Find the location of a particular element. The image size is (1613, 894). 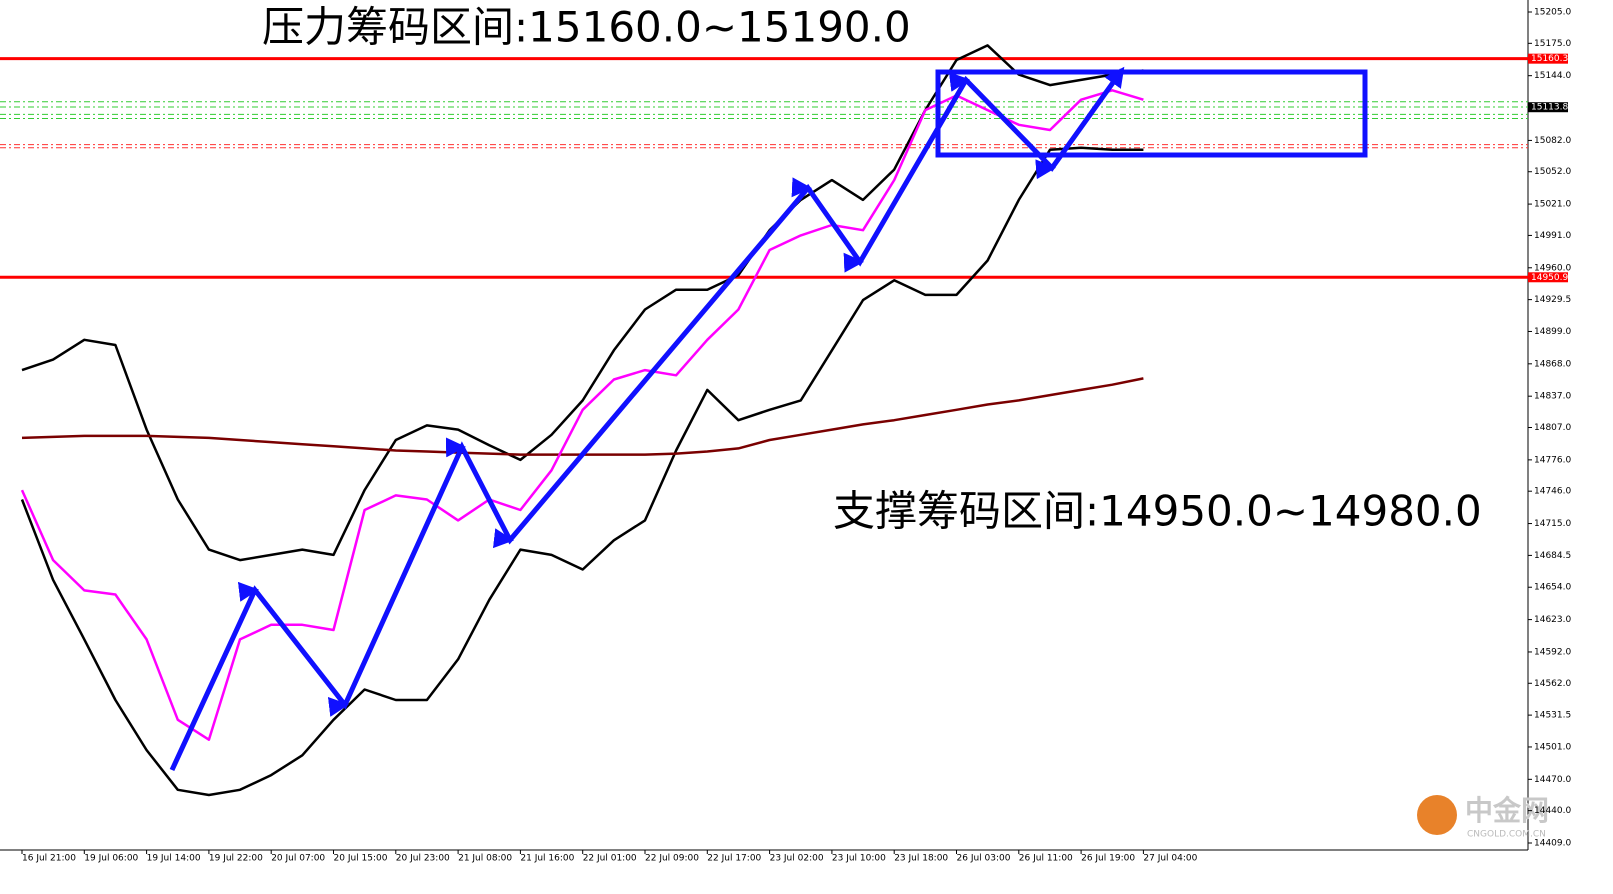

x-tick-label: 16 Jul 21:00 is located at coordinates (49, 859).